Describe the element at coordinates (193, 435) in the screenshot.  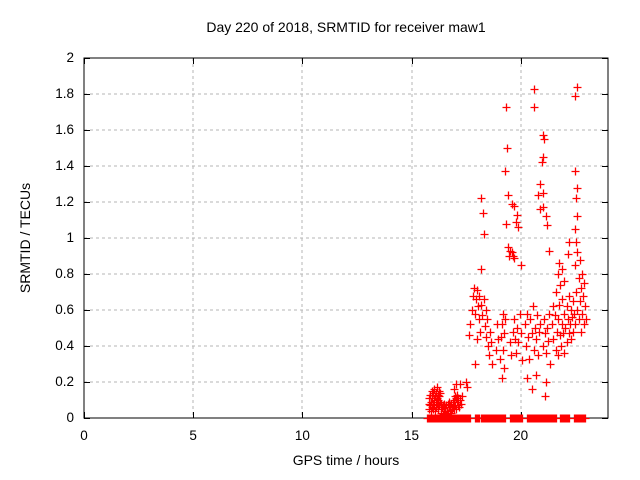
I see `x-tick-label: 5` at that location.